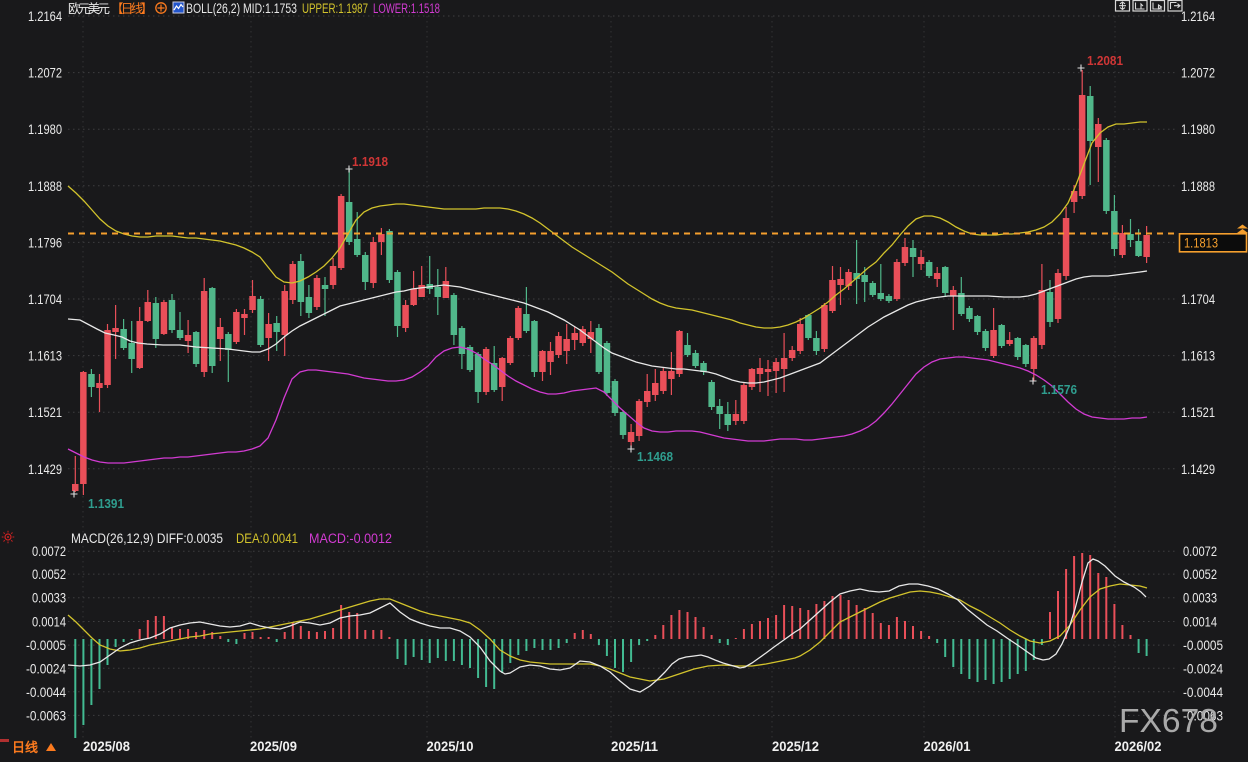  I want to click on svg-text: 【日线】, so click(132, 9).